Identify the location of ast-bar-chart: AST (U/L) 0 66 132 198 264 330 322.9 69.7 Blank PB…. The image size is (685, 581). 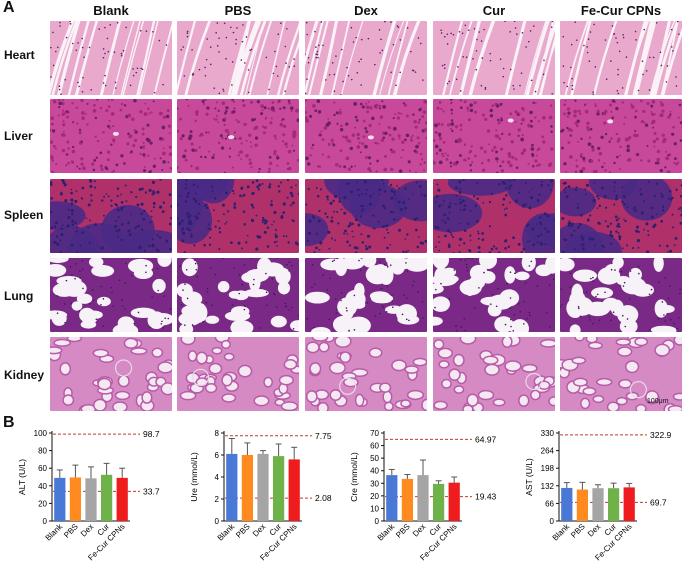
(598, 502).